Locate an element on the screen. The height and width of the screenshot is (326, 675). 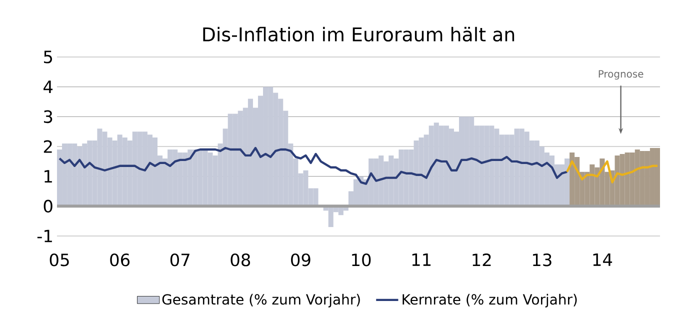
y-tick-label: 0 is located at coordinates (48, 206).